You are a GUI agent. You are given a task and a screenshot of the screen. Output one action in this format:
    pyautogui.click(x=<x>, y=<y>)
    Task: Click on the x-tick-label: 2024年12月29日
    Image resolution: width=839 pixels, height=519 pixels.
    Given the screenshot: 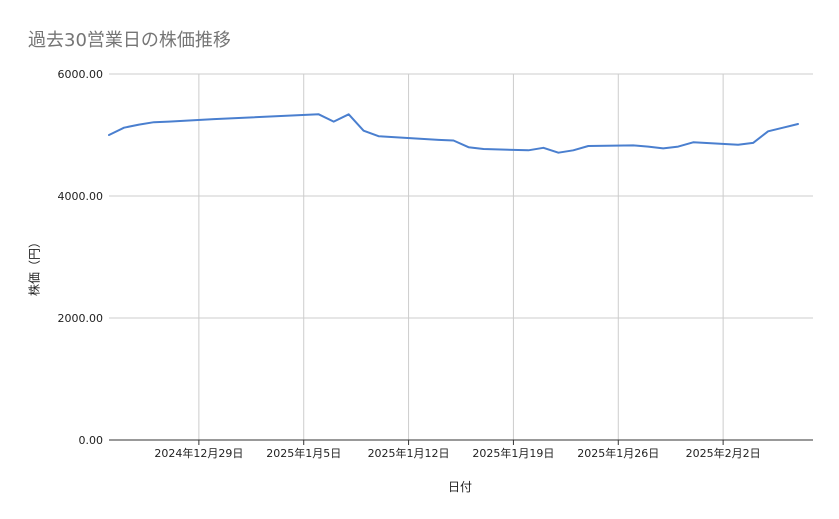 What is the action you would take?
    pyautogui.click(x=198, y=453)
    